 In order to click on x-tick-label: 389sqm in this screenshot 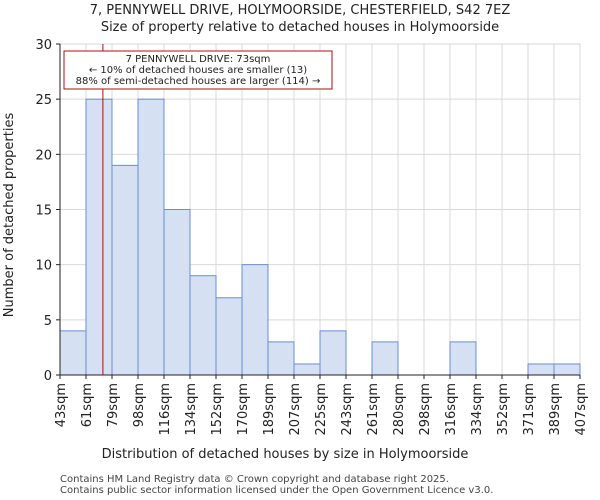, I will do `click(555, 409)`.